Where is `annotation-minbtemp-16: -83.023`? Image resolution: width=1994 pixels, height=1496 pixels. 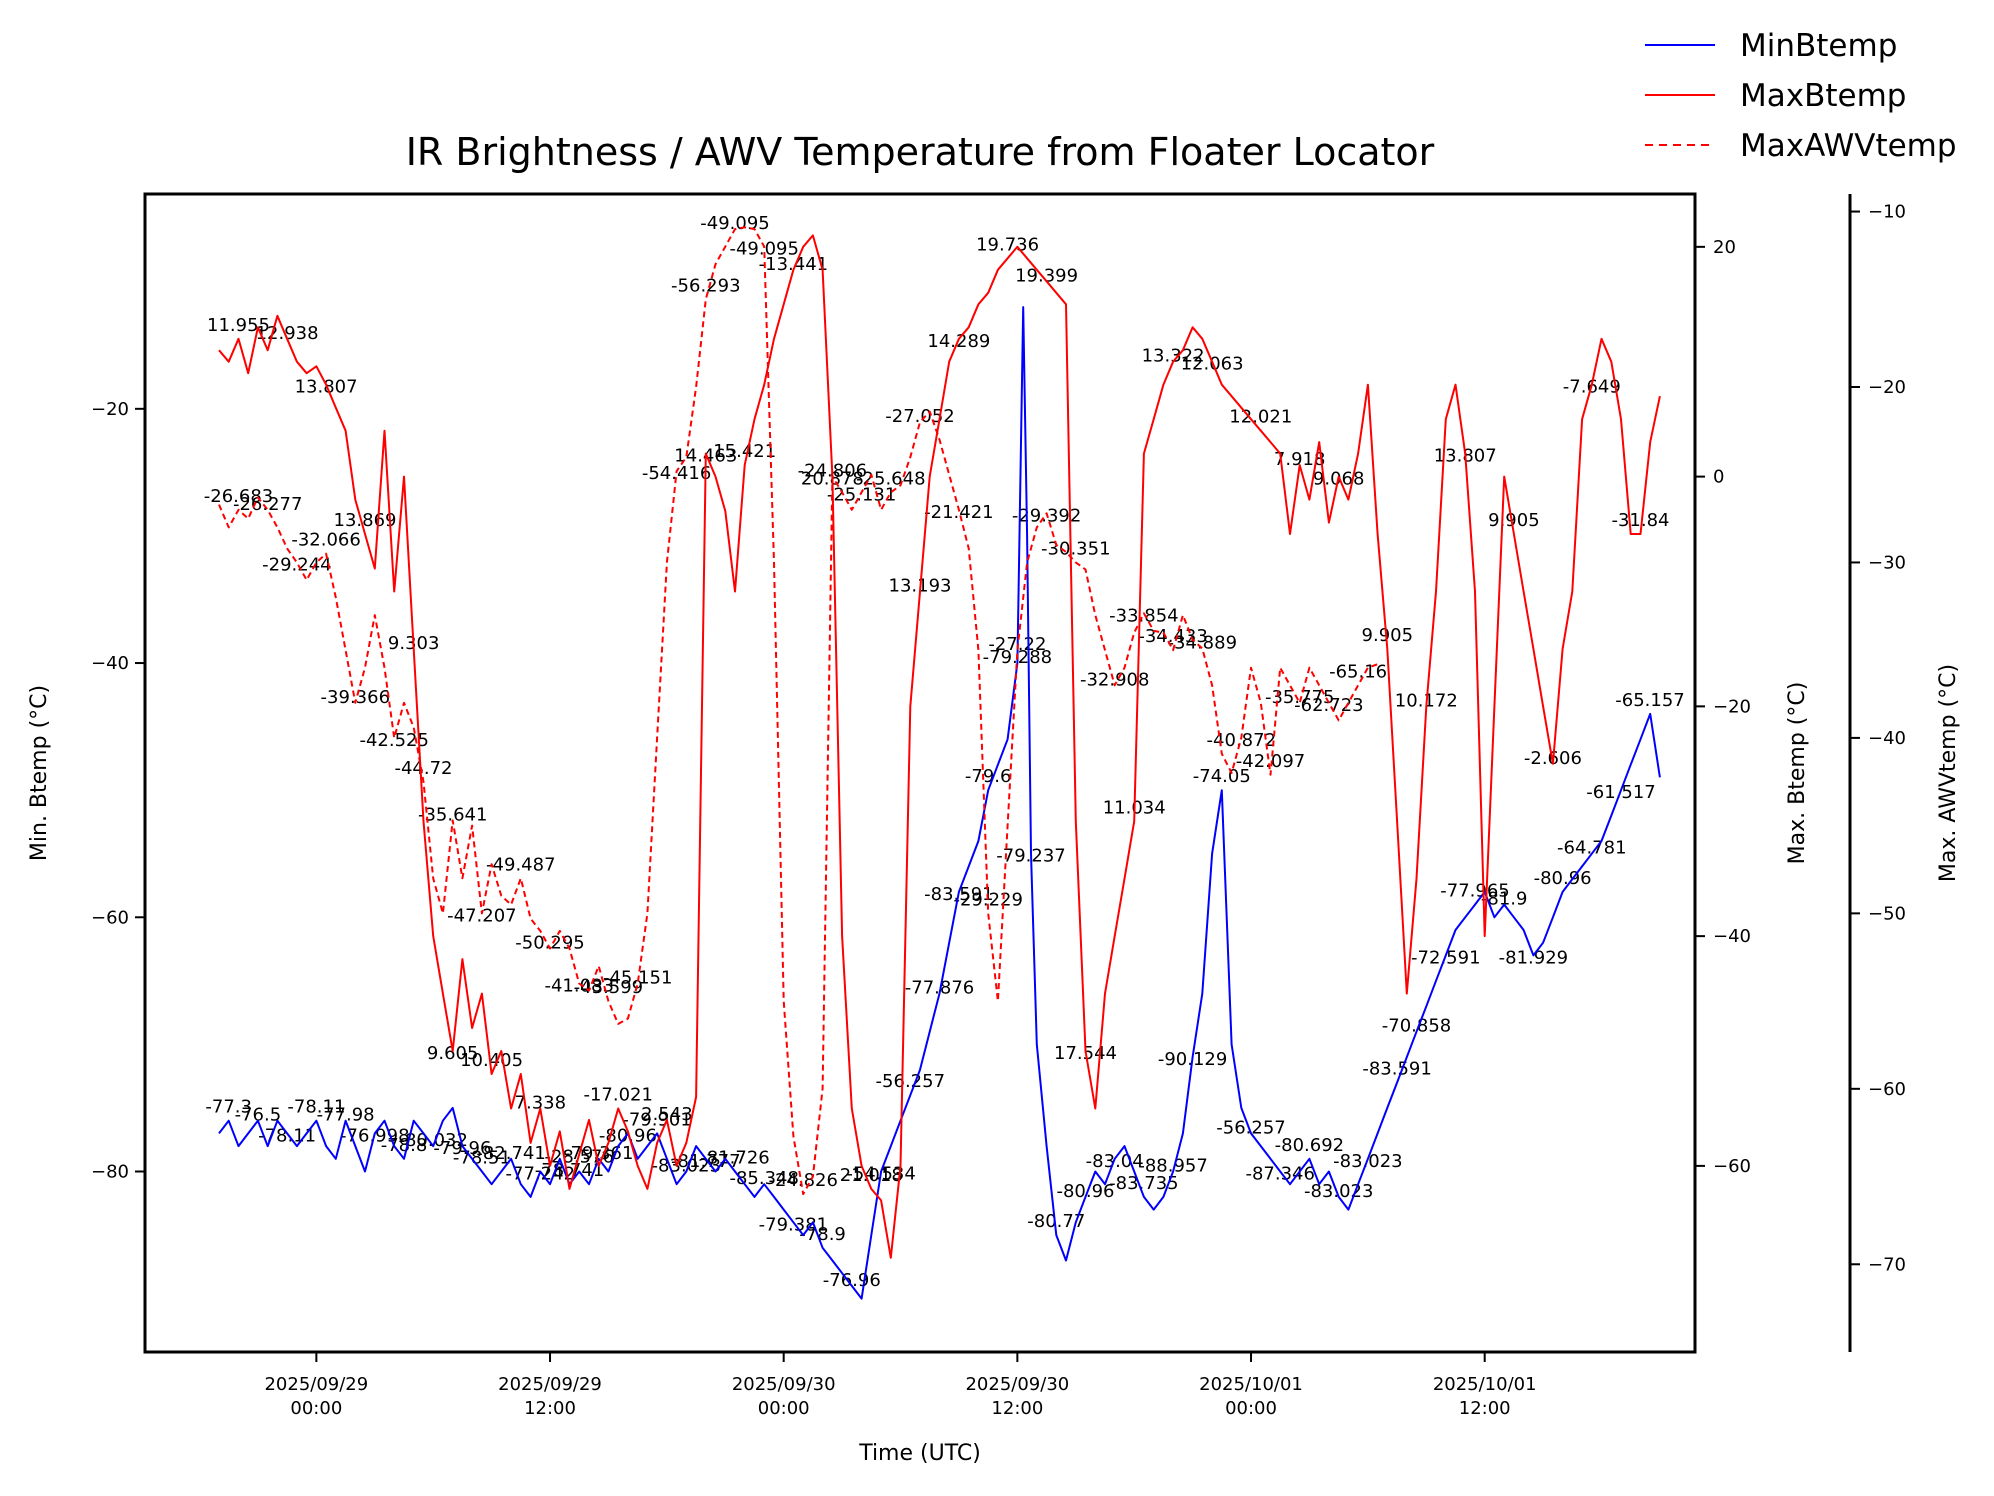 annotation-minbtemp-16: -83.023 is located at coordinates (686, 1166).